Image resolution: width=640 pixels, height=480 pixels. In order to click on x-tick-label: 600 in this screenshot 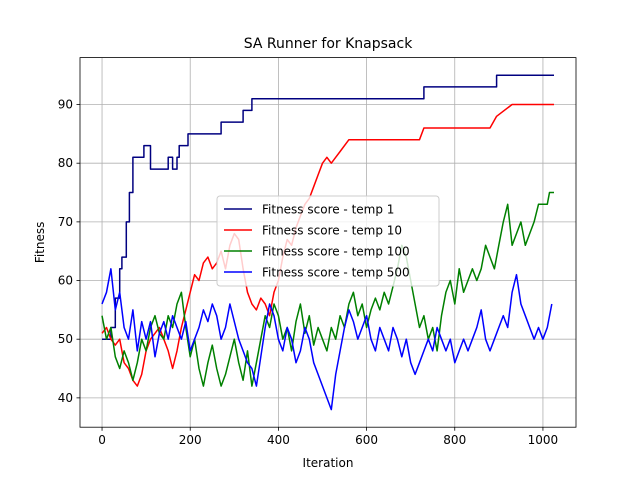, I will do `click(366, 440)`.